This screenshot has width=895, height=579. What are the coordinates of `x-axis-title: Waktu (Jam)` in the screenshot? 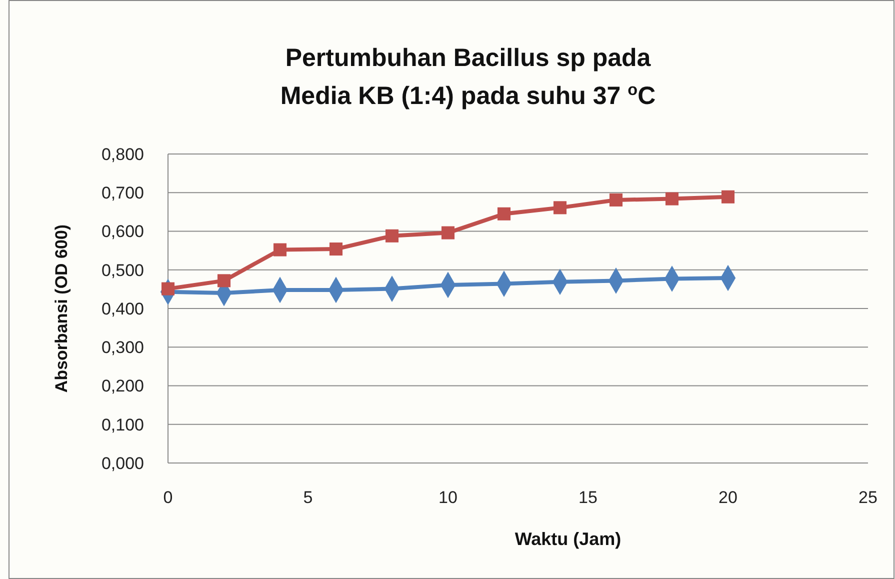 It's located at (568, 539).